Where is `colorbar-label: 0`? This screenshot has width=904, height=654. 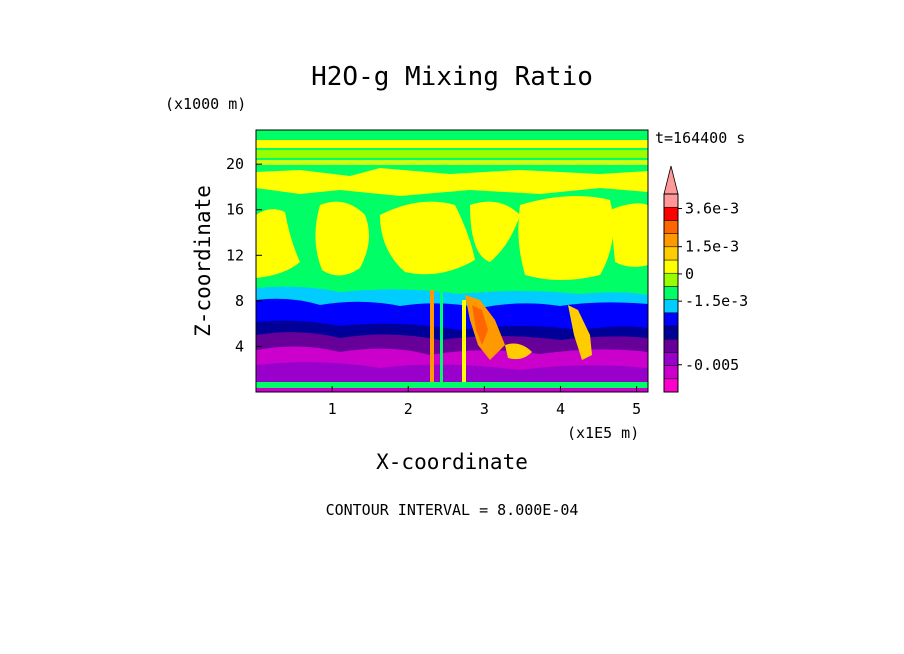
colorbar-label: 0 is located at coordinates (689, 274).